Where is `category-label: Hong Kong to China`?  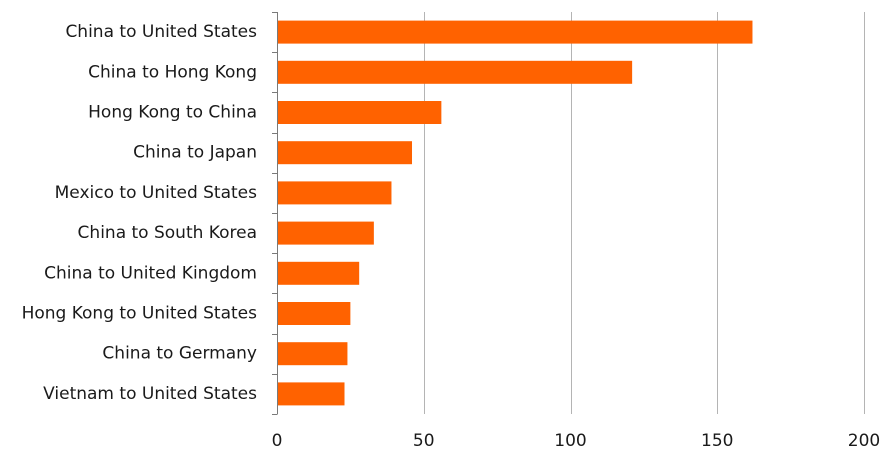 category-label: Hong Kong to China is located at coordinates (172, 113).